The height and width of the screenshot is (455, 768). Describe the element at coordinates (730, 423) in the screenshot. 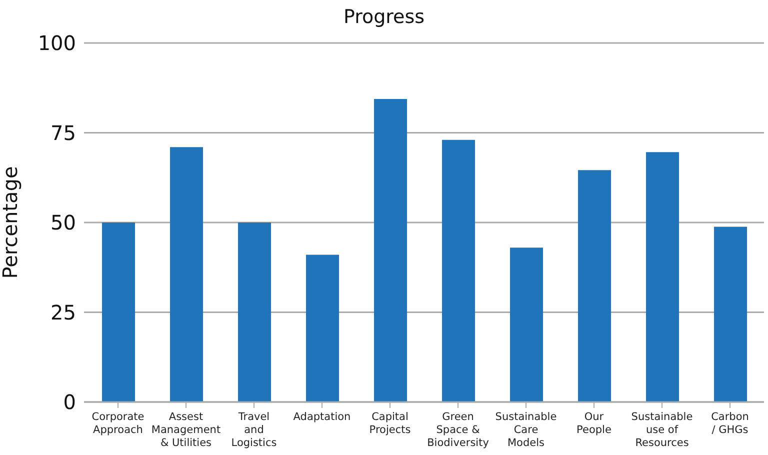

I see `x-tick-label: Carbon / GHGs` at that location.